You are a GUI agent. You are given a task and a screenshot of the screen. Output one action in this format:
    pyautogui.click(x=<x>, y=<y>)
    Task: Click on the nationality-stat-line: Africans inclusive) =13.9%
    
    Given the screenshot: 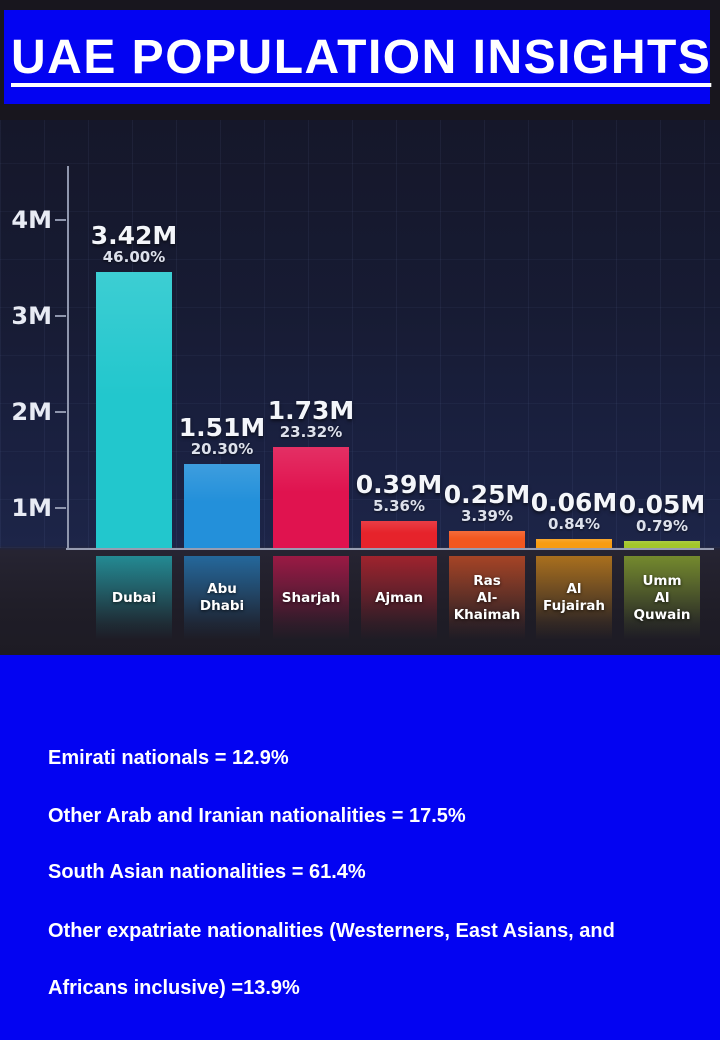 What is the action you would take?
    pyautogui.click(x=174, y=988)
    